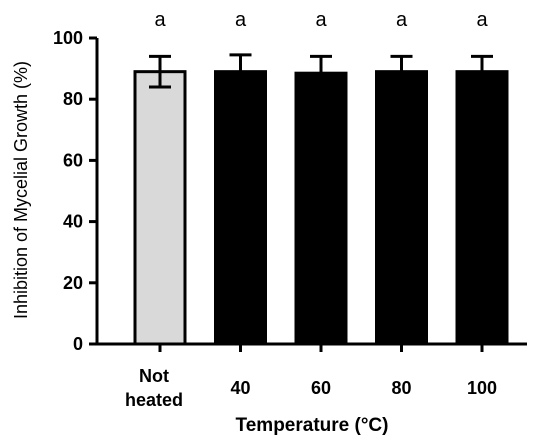 The width and height of the screenshot is (550, 446). I want to click on x-axis-title: Temperature (°C), so click(312, 425).